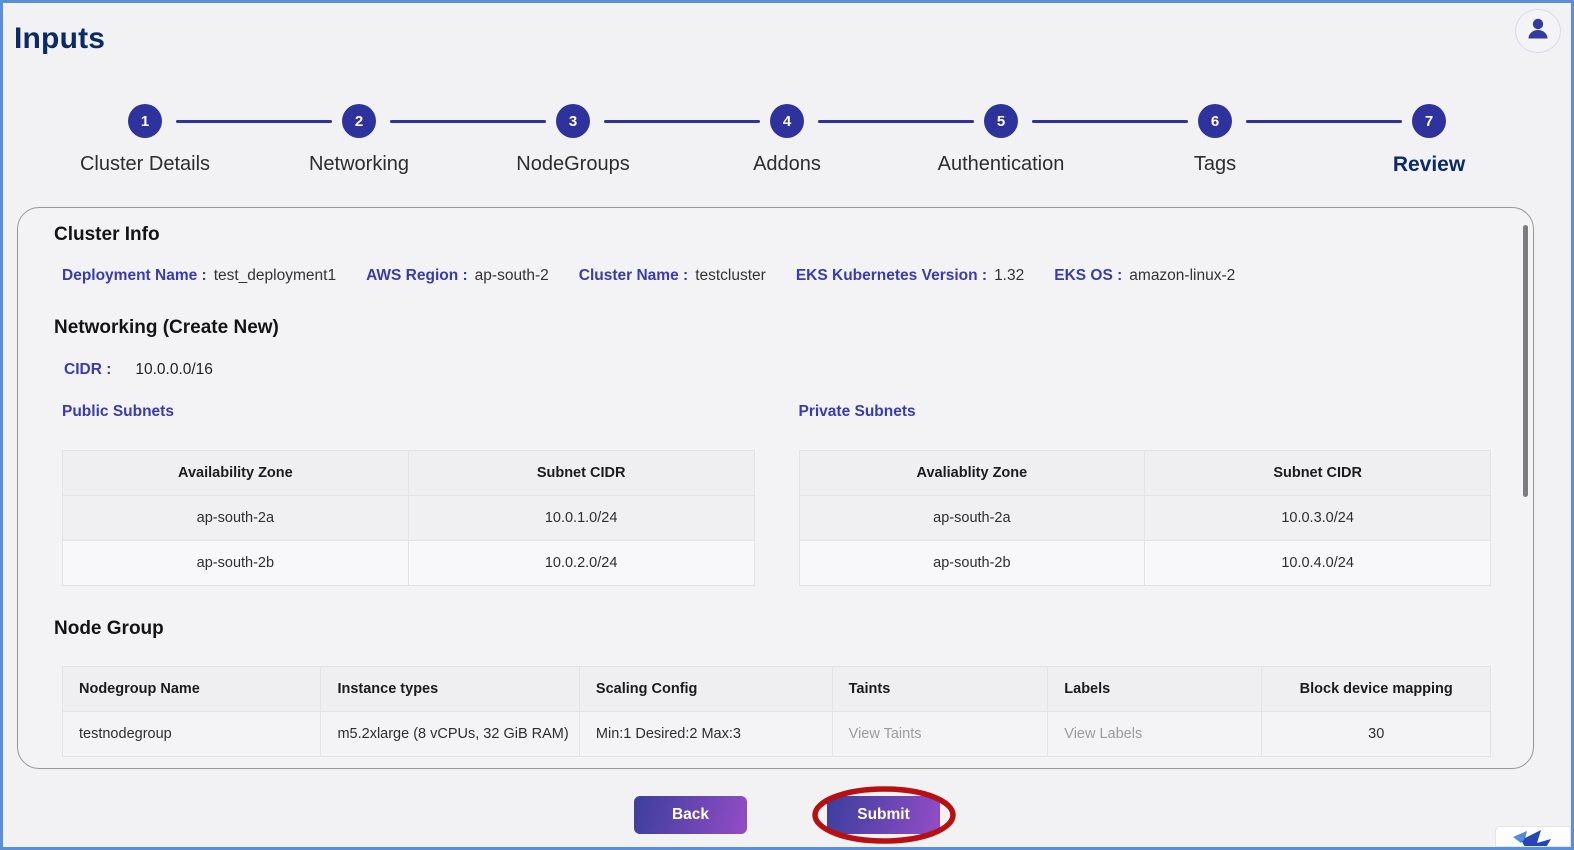  I want to click on aws-region-field: AWS Region : ap-south-2, so click(457, 276).